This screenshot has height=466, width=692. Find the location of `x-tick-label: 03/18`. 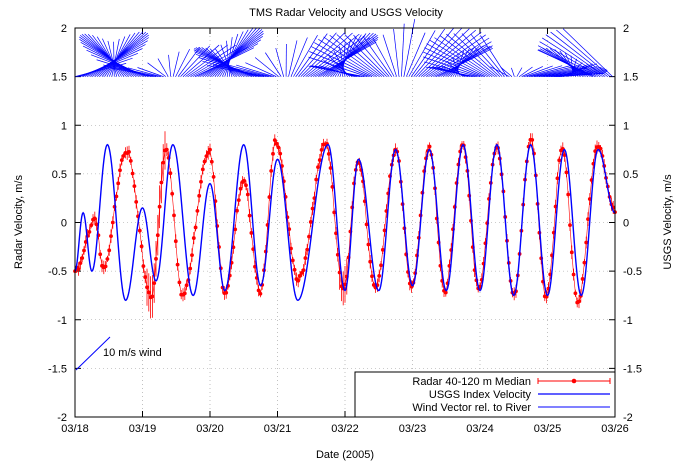

x-tick-label: 03/18 is located at coordinates (75, 429).